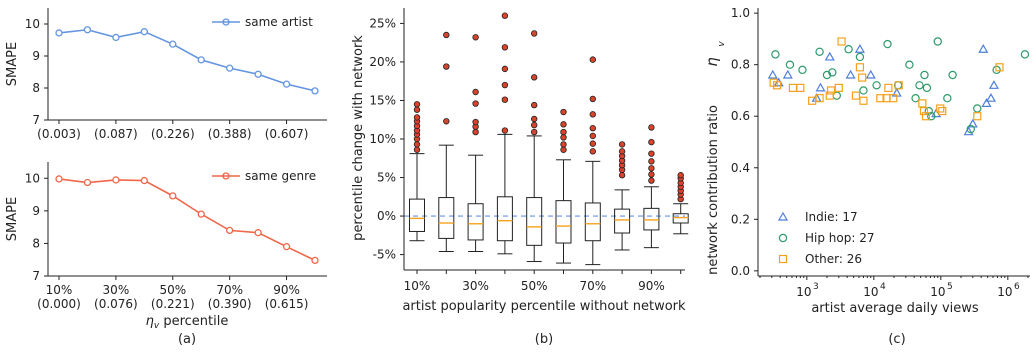  Describe the element at coordinates (116, 304) in the screenshot. I see `x-tick-label: (0.076)` at that location.